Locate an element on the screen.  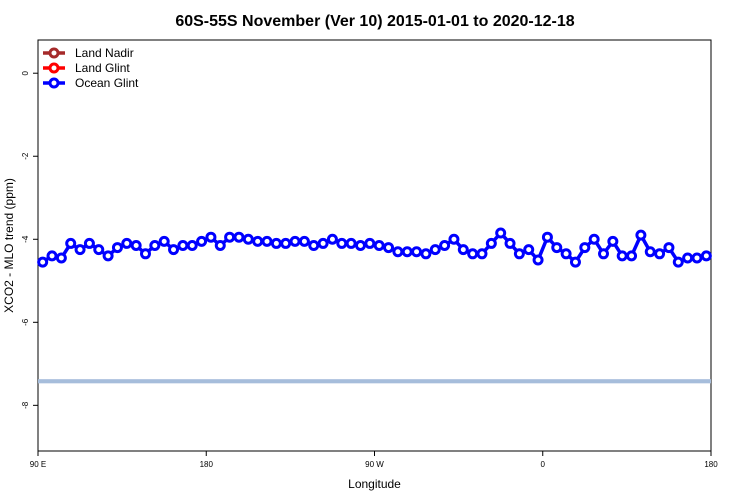
x-tick-label: 0 is located at coordinates (543, 464).